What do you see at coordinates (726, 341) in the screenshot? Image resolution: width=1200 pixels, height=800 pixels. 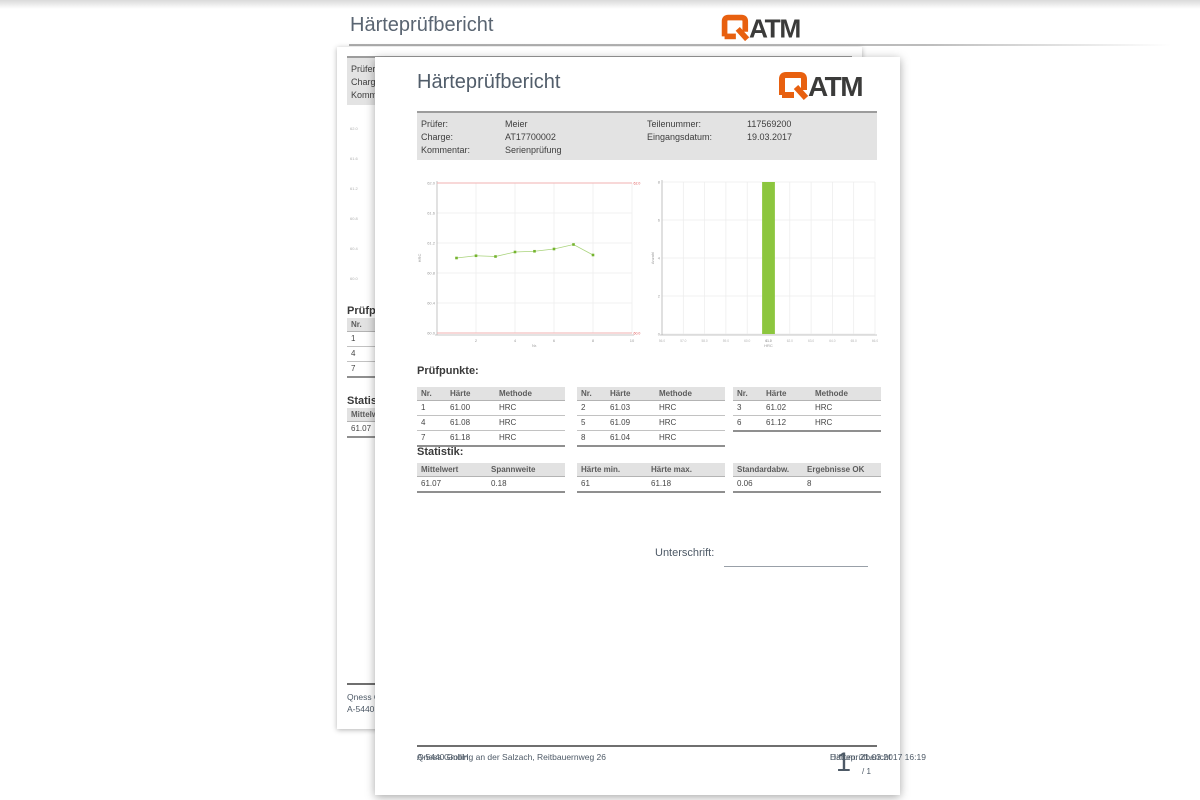 I see `x-tick-label: 59.0` at bounding box center [726, 341].